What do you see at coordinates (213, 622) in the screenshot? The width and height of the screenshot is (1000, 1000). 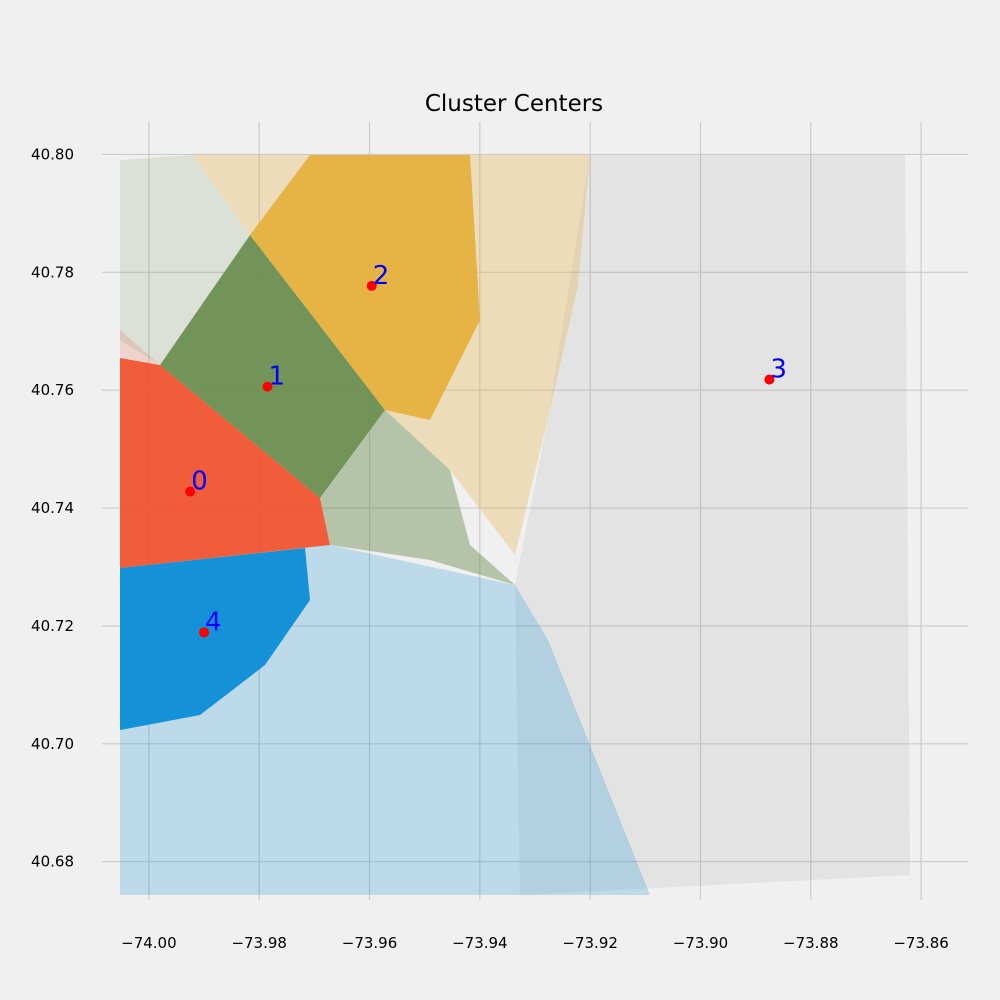 I see `cluster-center-label: 4` at bounding box center [213, 622].